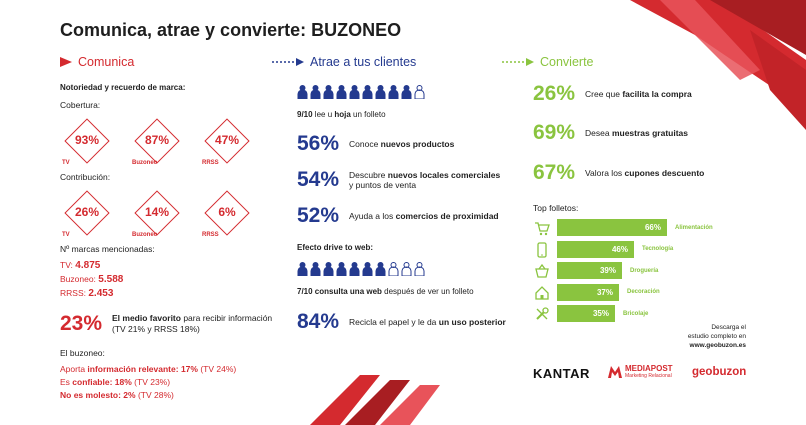  I want to click on bar-value-label: 35%, so click(600, 313).